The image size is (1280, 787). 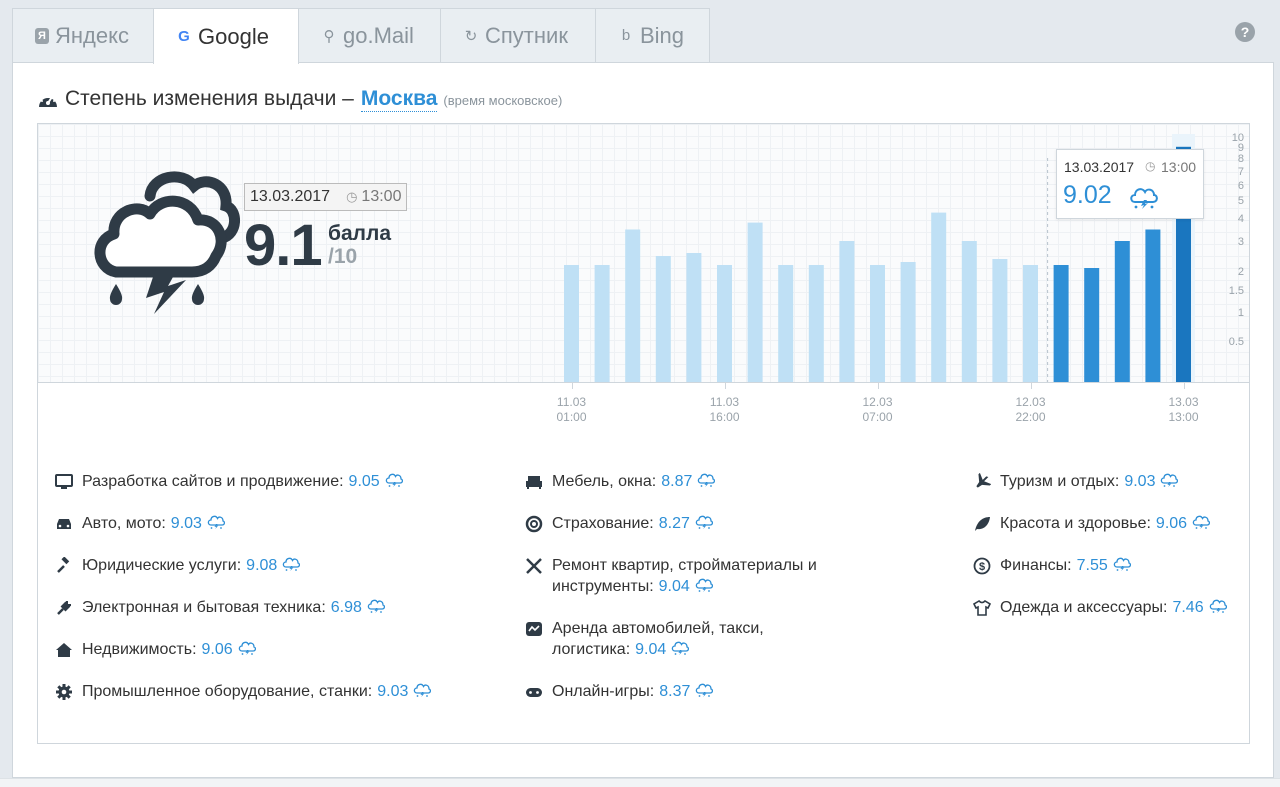 I want to click on category-item: Аренда автомобилей, такси, логистика: 9.04, so click(x=644, y=639).